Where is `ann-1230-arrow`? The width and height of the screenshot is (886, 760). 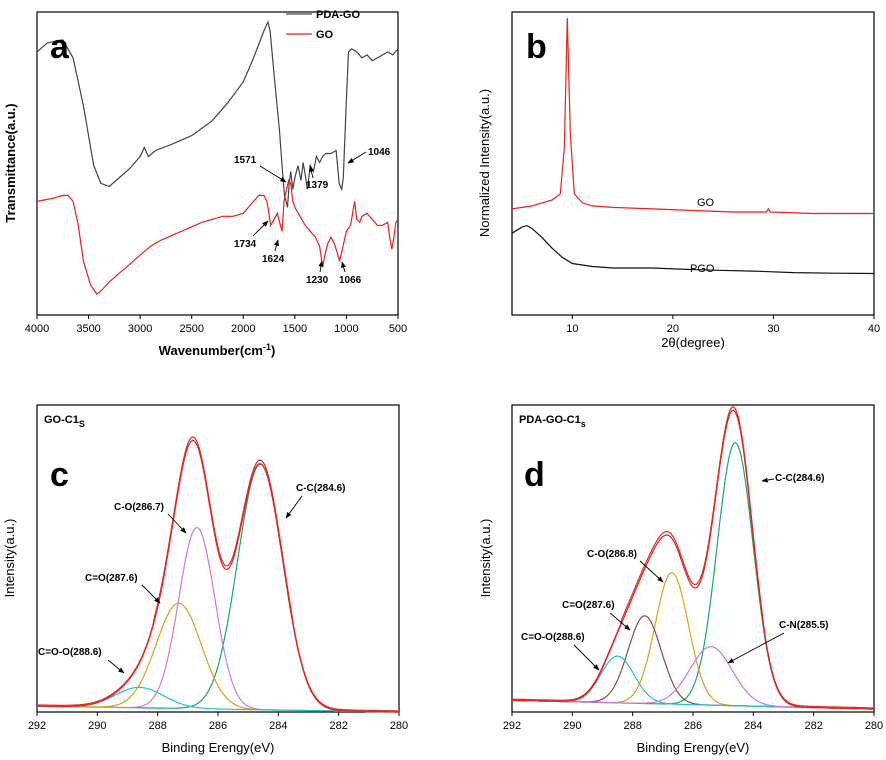
ann-1230-arrow is located at coordinates (321, 266).